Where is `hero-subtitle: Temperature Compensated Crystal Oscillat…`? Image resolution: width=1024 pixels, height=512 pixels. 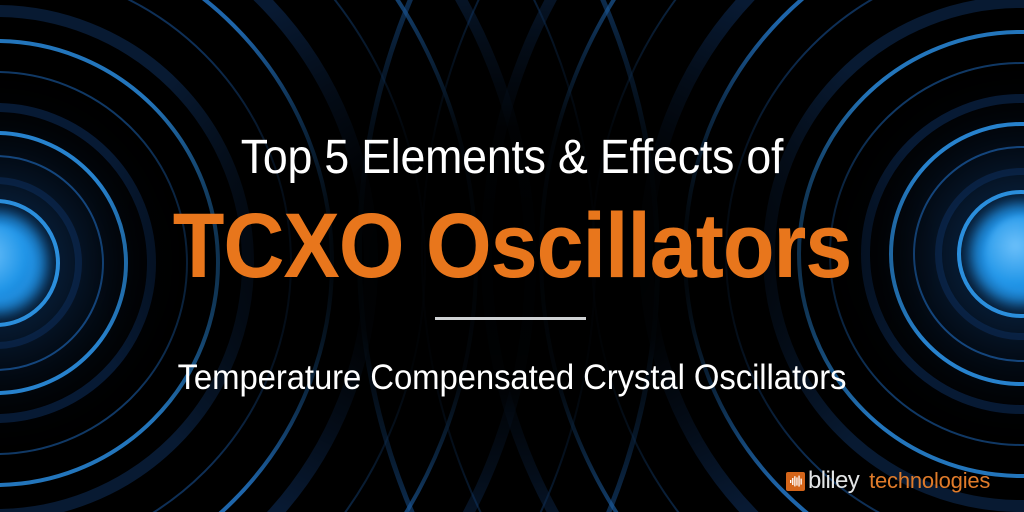
hero-subtitle: Temperature Compensated Crystal Oscillat… is located at coordinates (512, 377).